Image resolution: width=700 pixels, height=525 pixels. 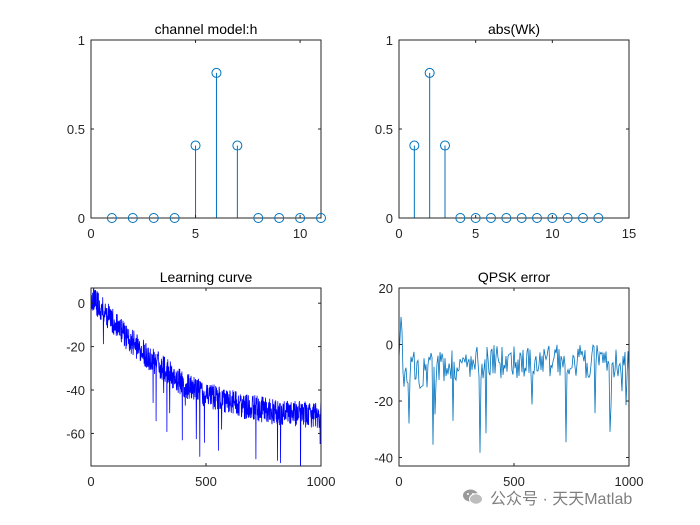 I want to click on wechat-icon, so click(x=473, y=497).